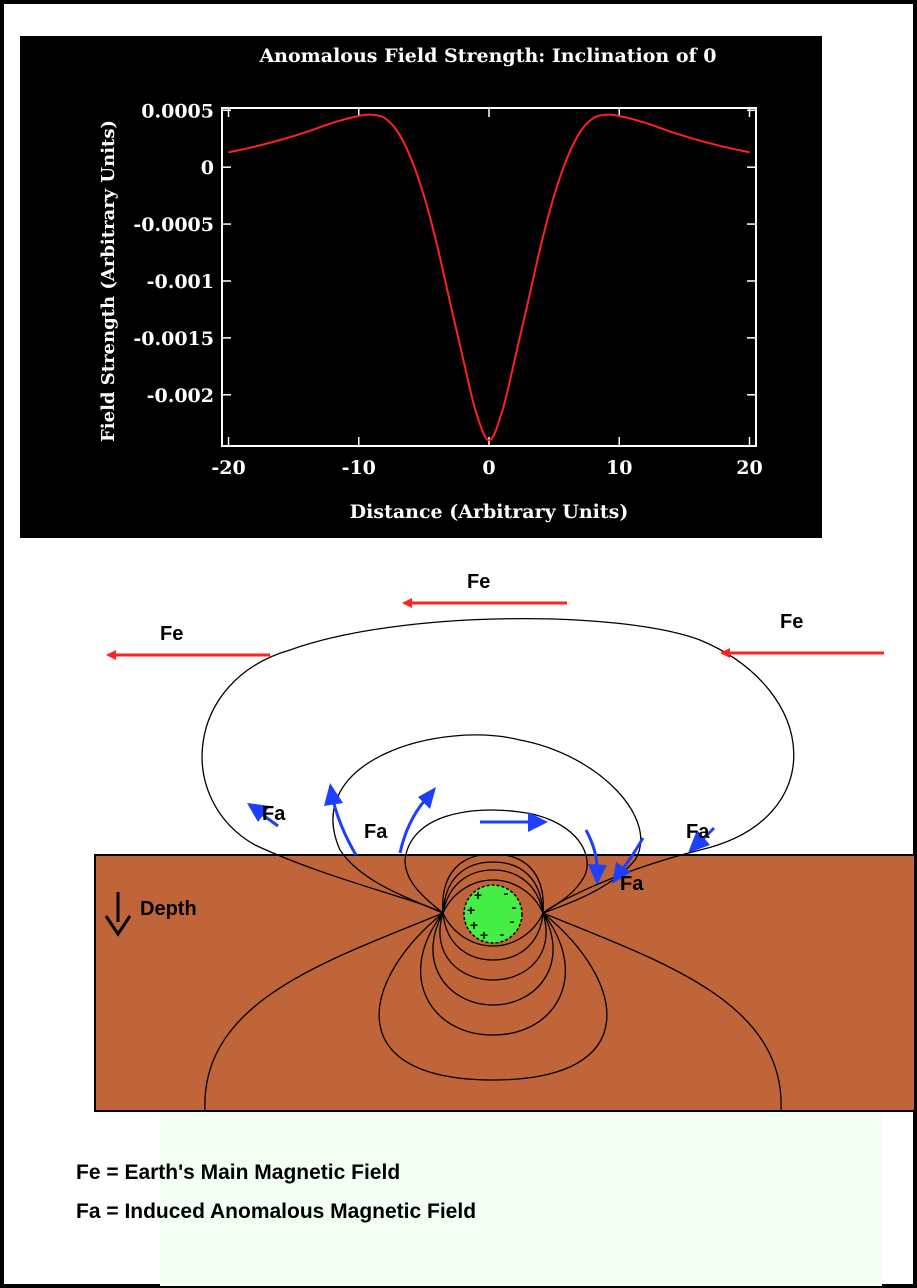  Describe the element at coordinates (496, 861) in the screenshot. I see `field-loop-inner` at that location.